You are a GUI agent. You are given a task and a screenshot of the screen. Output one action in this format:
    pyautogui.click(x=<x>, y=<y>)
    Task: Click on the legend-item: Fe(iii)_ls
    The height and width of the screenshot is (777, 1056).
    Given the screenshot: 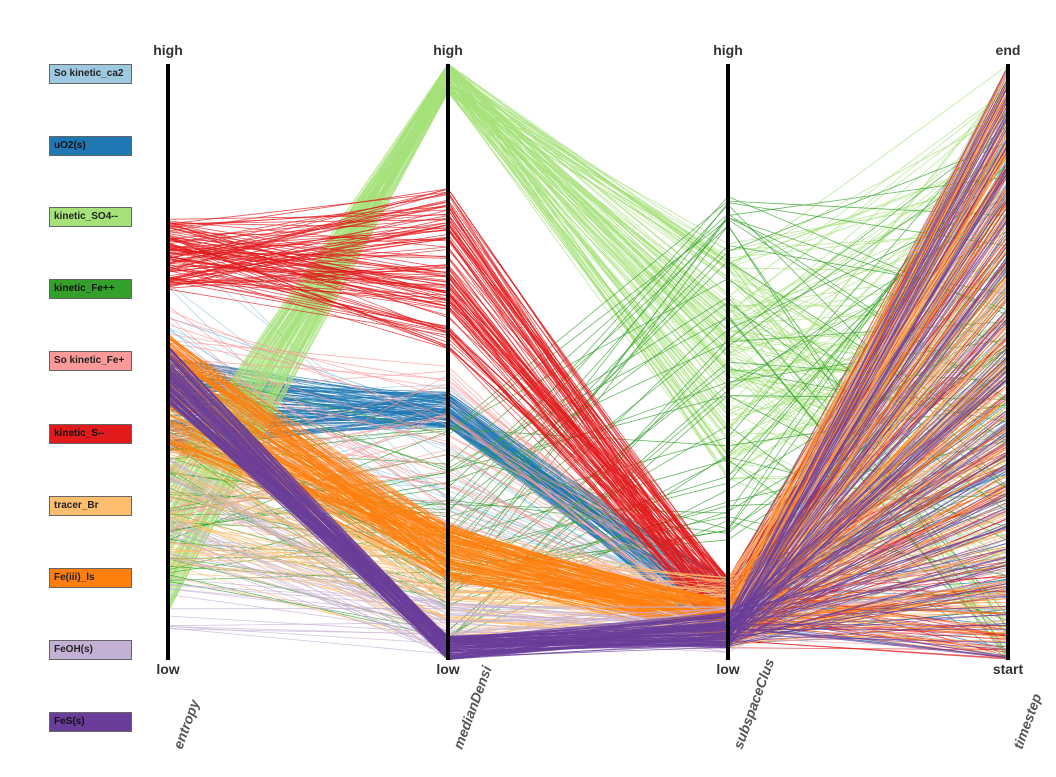 What is the action you would take?
    pyautogui.click(x=90, y=578)
    